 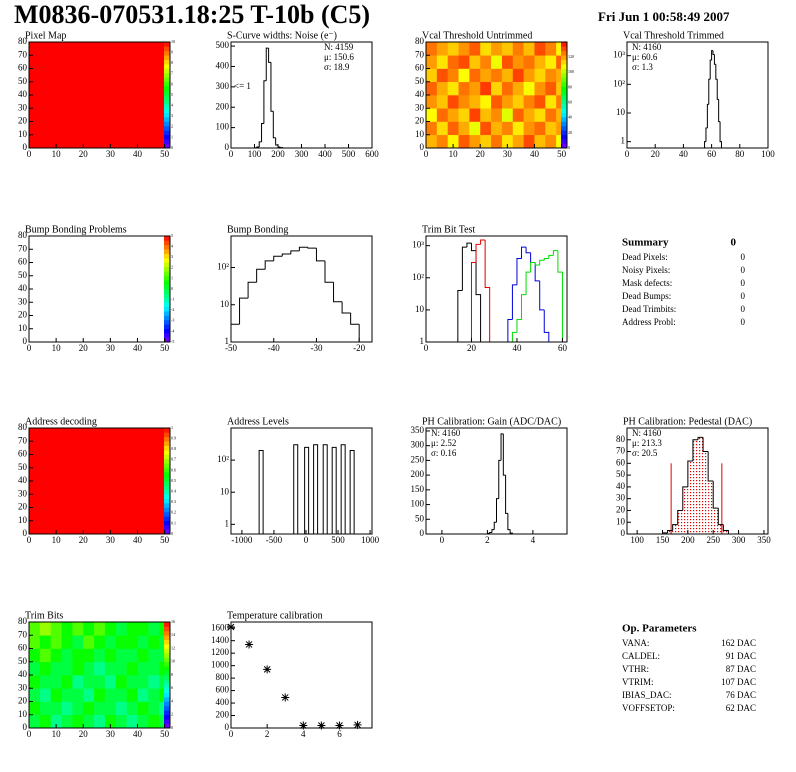 What do you see at coordinates (267, 734) in the screenshot?
I see `x-tick-label: 2` at bounding box center [267, 734].